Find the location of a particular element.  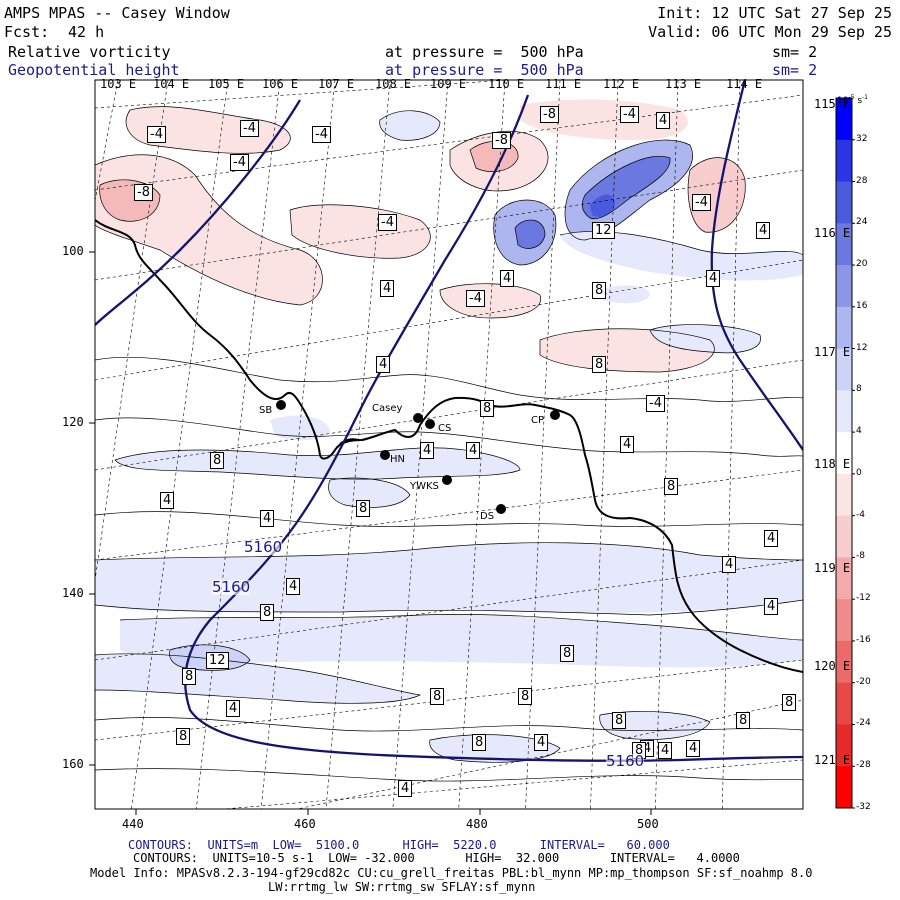

lon-label-top: 106 E is located at coordinates (280, 84).